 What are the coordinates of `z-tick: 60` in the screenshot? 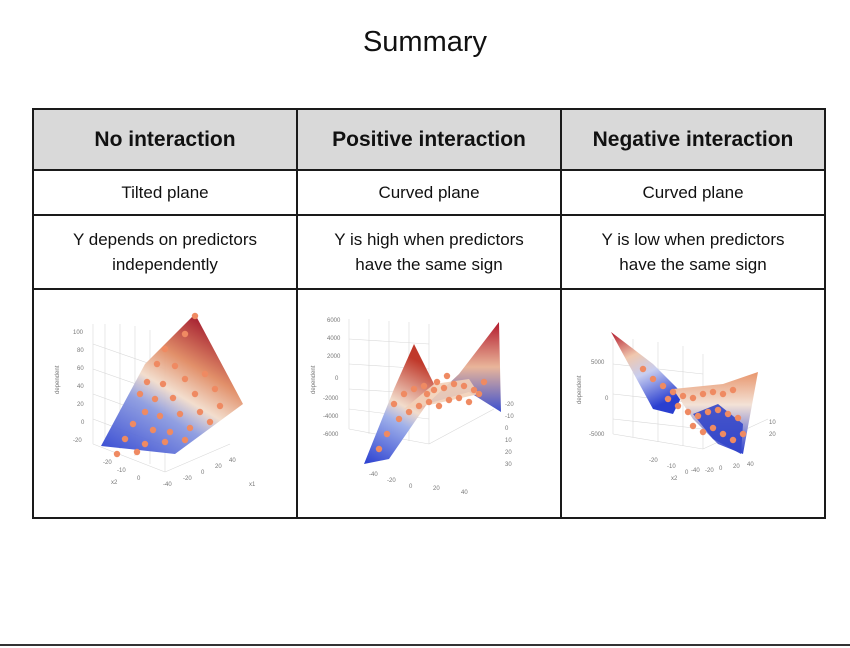 It's located at (80, 369).